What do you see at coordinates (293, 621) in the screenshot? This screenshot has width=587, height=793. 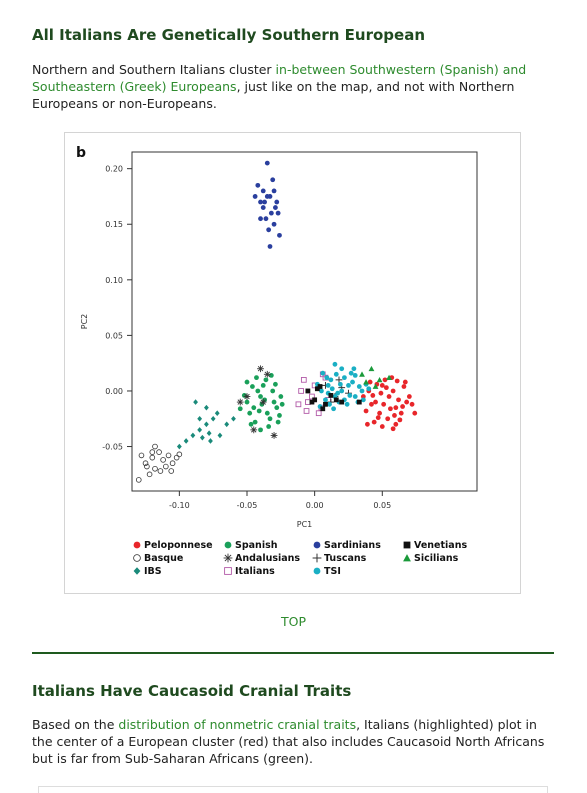 I see `top-link: TOP` at bounding box center [293, 621].